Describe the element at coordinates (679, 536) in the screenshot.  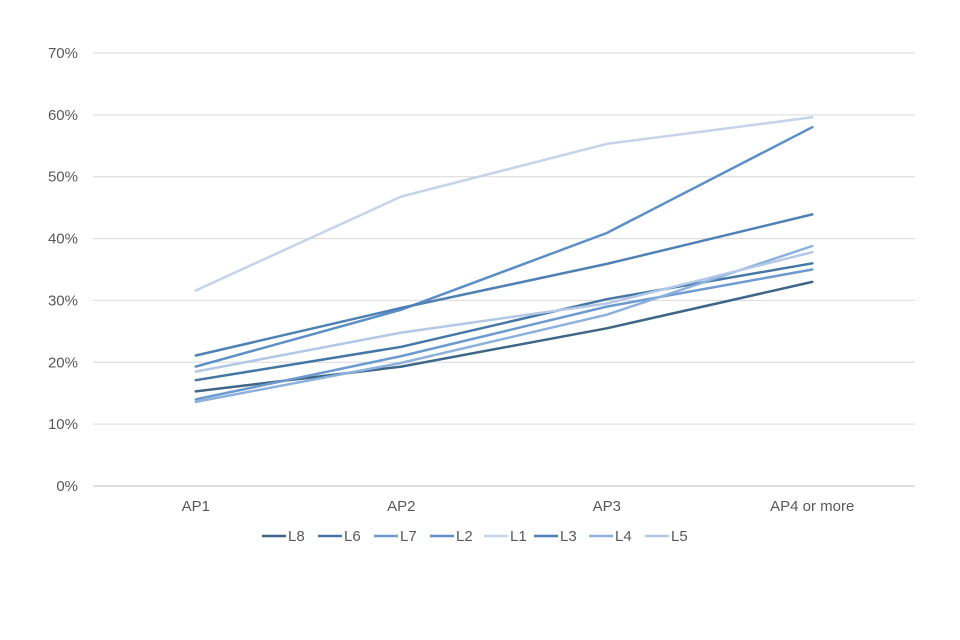
I see `legend-label: L5` at that location.